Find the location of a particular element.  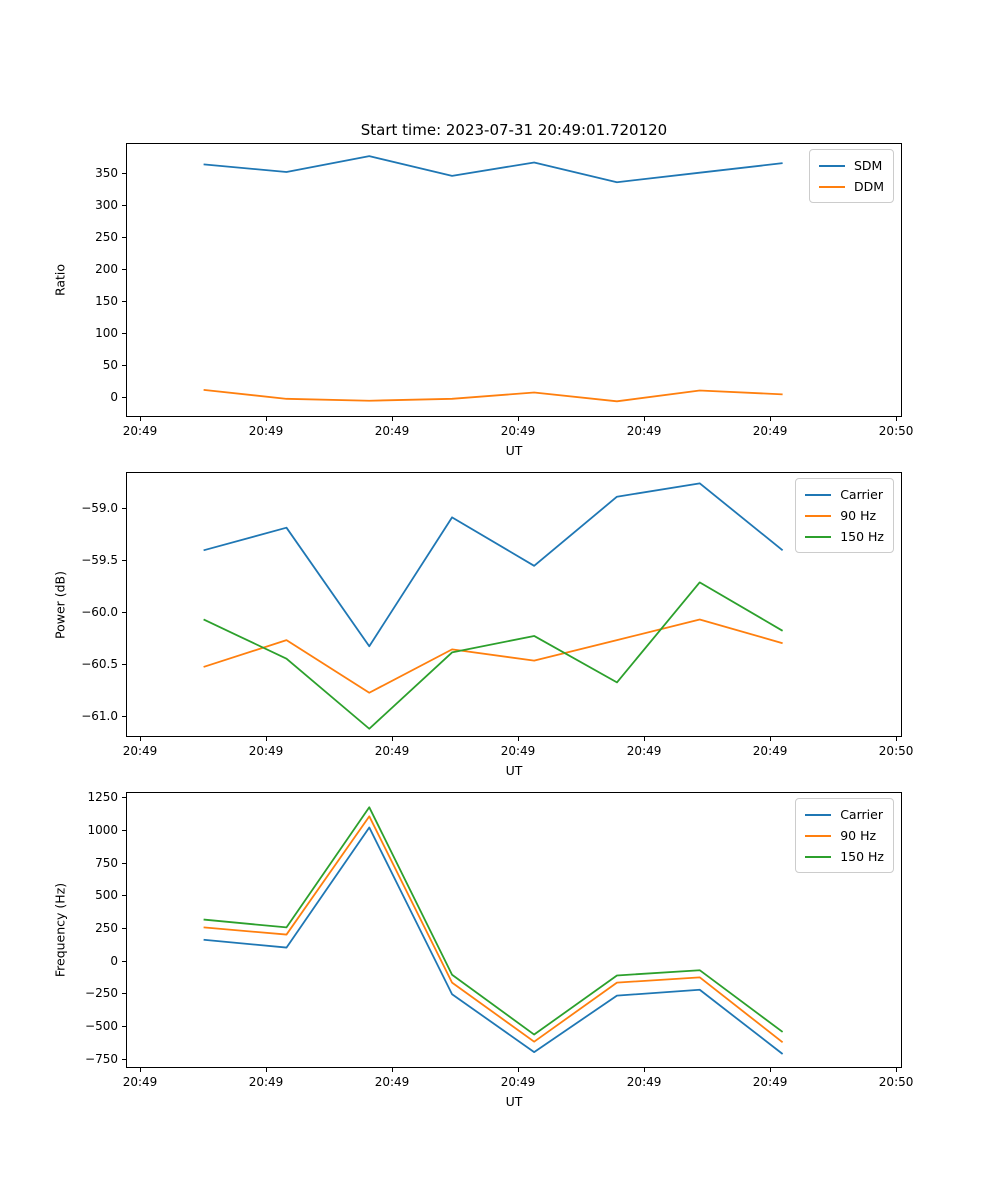

legend-box-frequency: Carrier 90 Hz 150 Hz is located at coordinates (844, 835).